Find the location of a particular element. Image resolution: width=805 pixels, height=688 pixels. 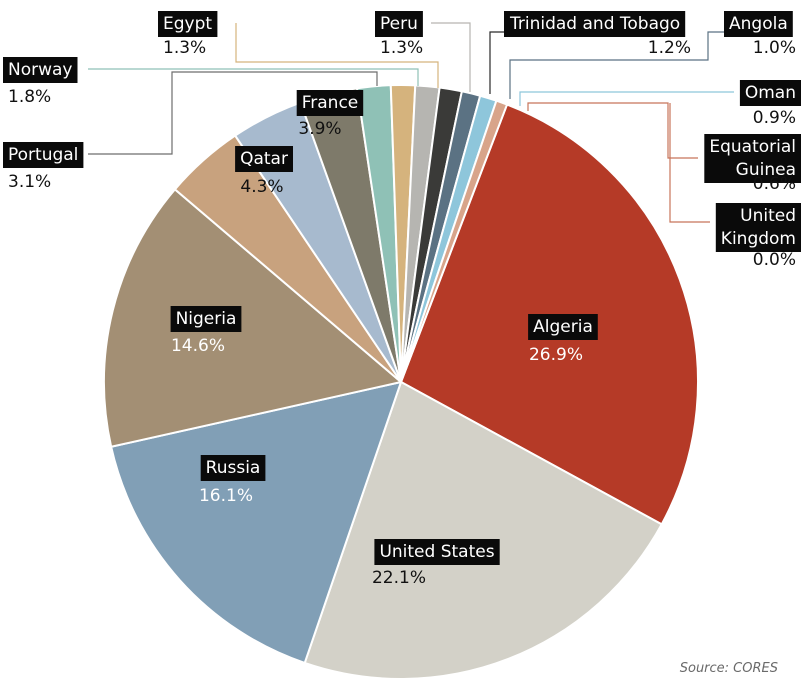

label-russia: Russia 16.1% is located at coordinates (232, 480).